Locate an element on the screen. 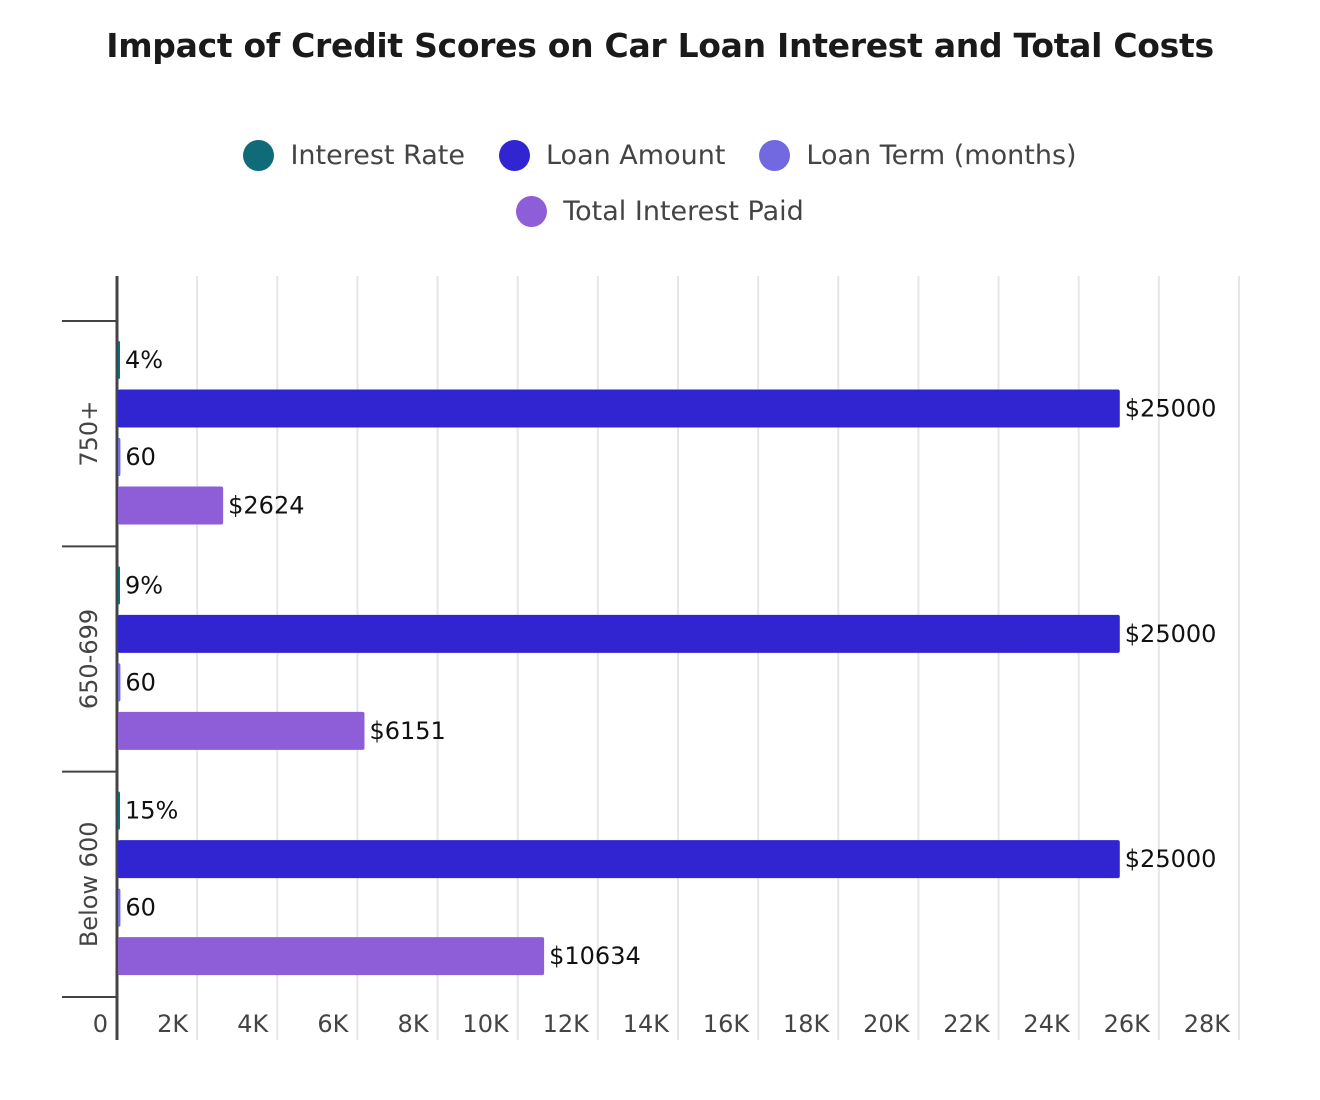 The image size is (1320, 1100). x-tick-label: 10K is located at coordinates (486, 1024).